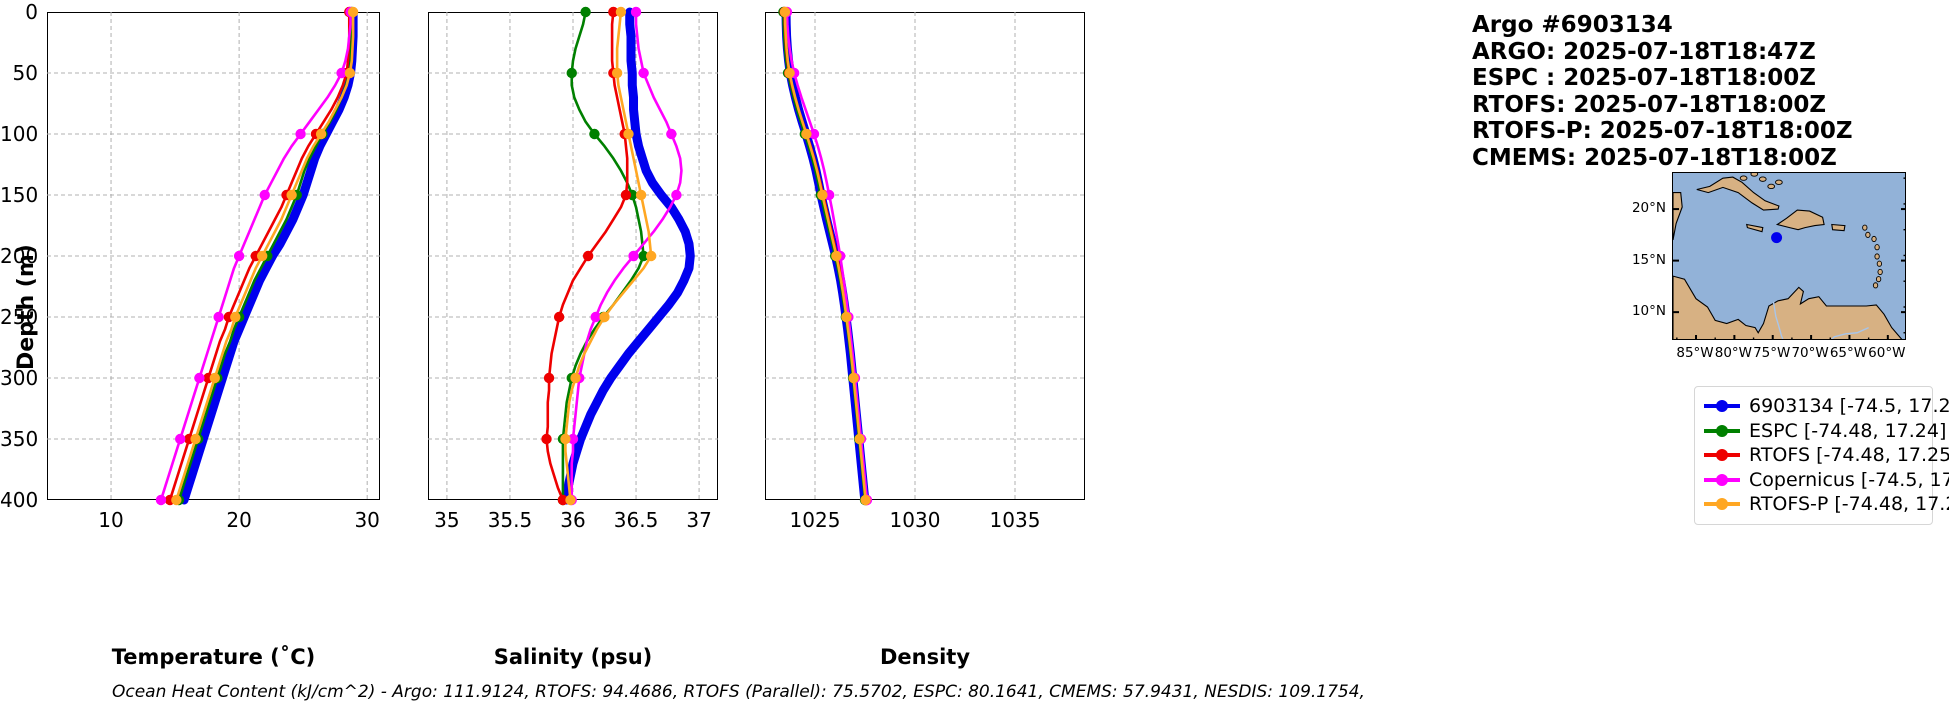 This screenshot has height=712, width=1949. I want to click on legend-label-rtofs: RTOFS [-74.48, 17.25], so click(1849, 455).